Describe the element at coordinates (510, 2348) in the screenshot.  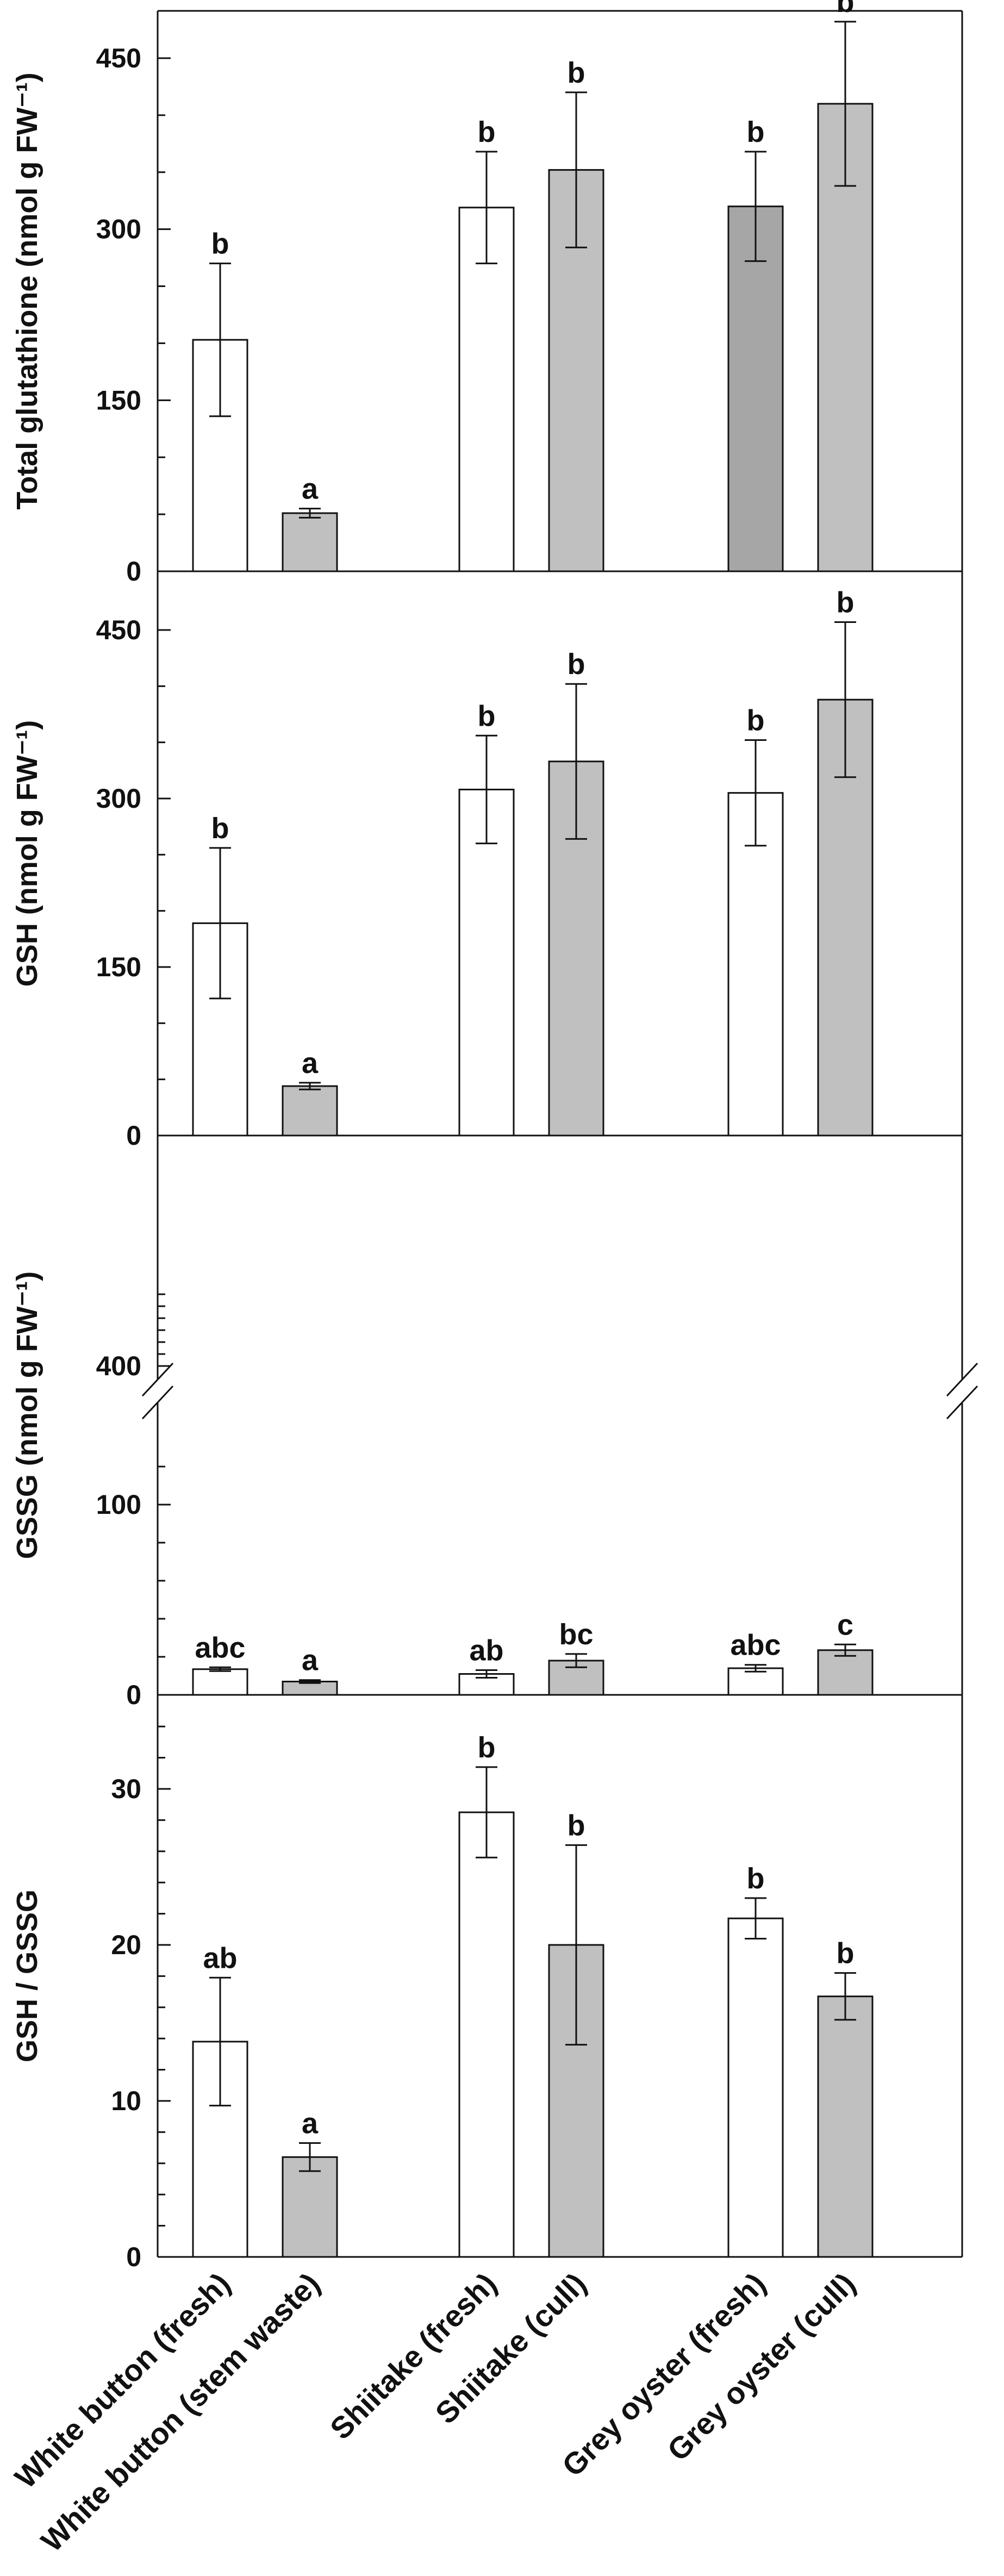
I see `x-category-label: Shiitake (cull)` at that location.